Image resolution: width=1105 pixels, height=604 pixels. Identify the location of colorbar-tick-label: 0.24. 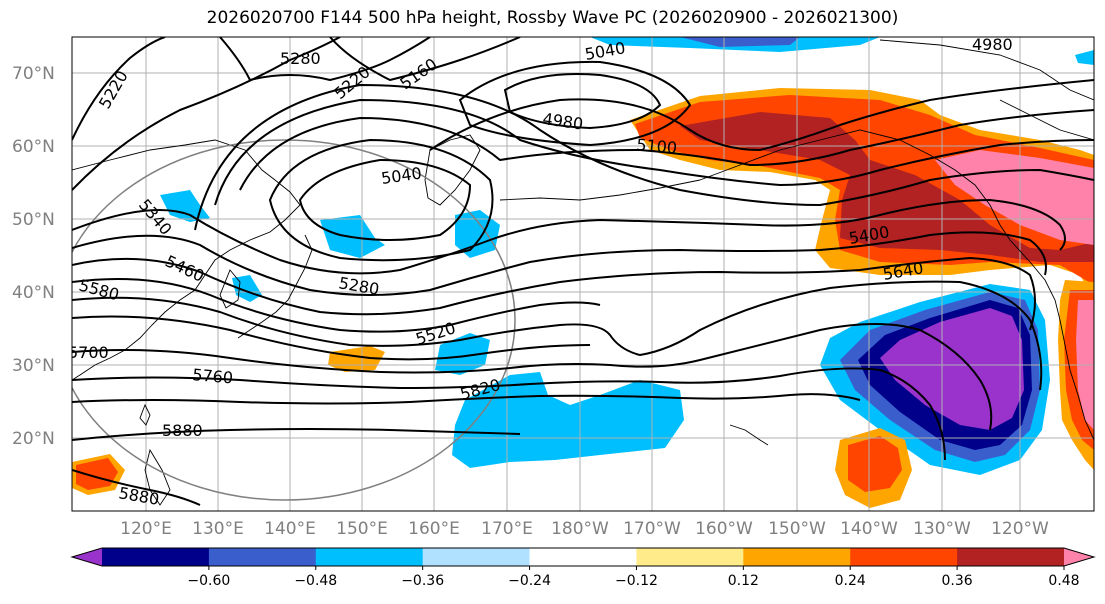
(850, 581).